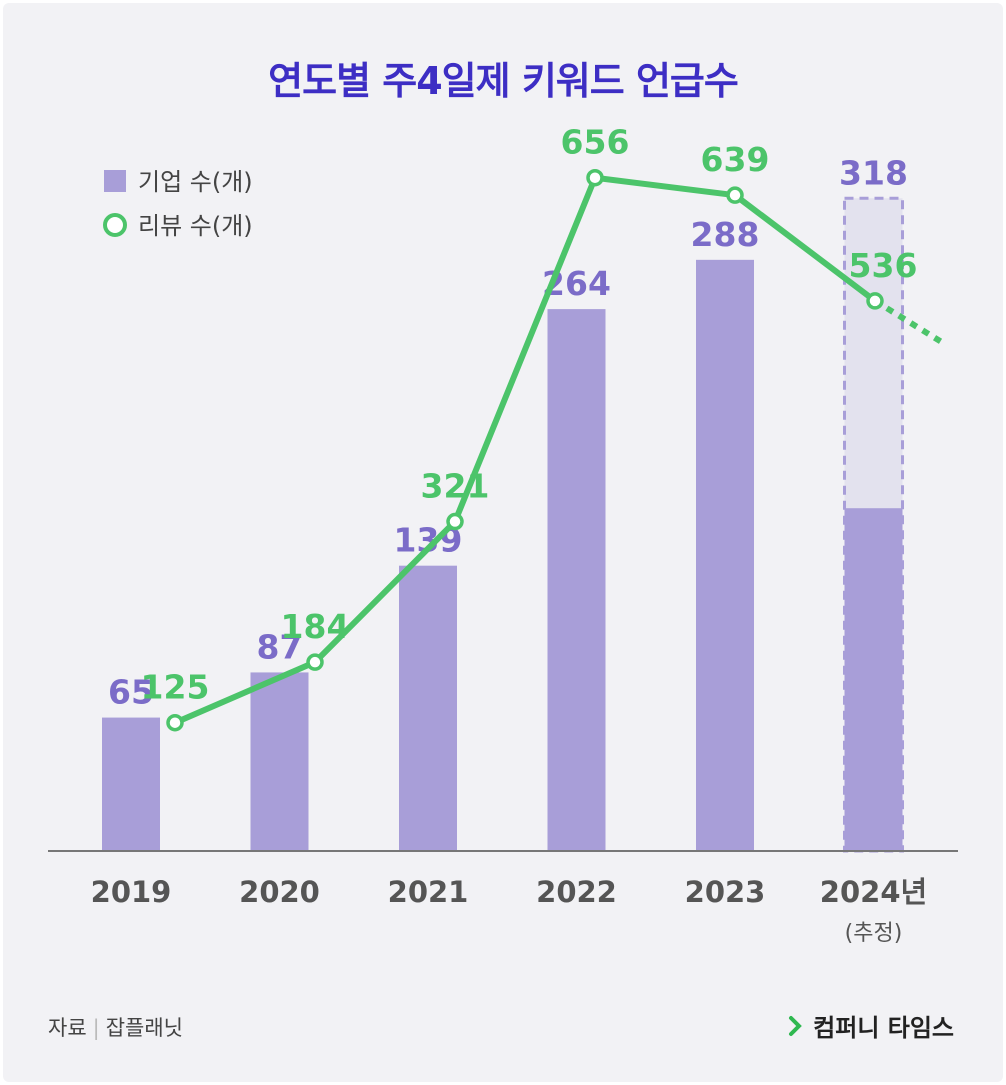 The image size is (1006, 1085). Describe the element at coordinates (455, 486) in the screenshot. I see `line-value-label-2: 321` at that location.